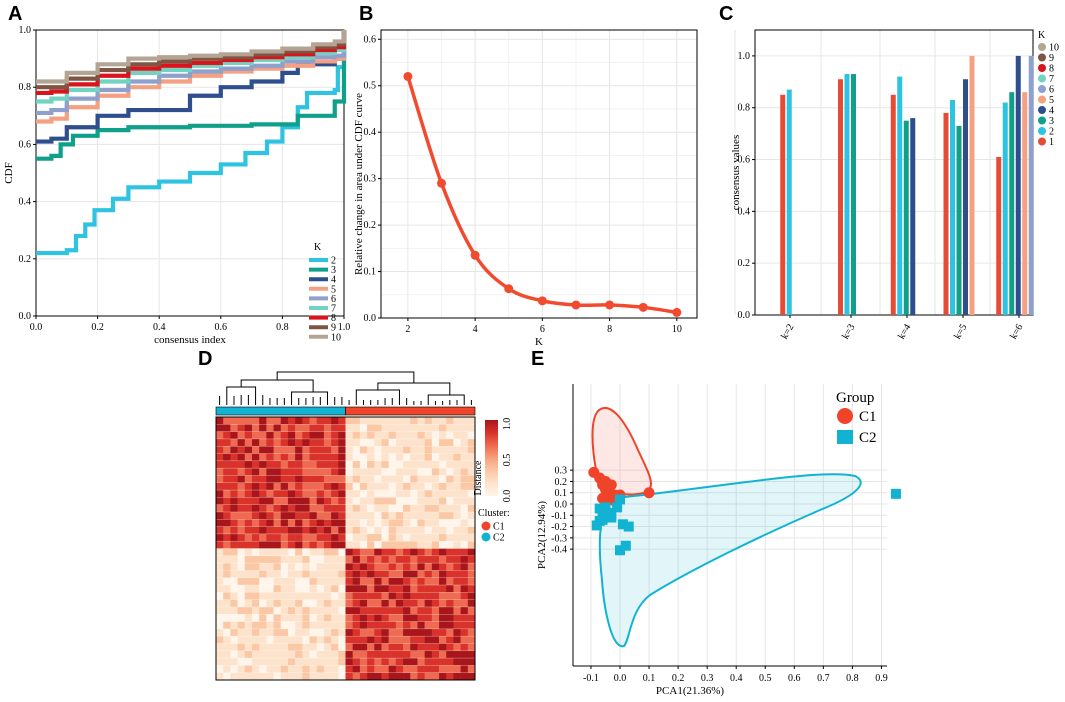  What do you see at coordinates (370, 225) in the screenshot?
I see `y-tick-label: 0.2` at bounding box center [370, 225].